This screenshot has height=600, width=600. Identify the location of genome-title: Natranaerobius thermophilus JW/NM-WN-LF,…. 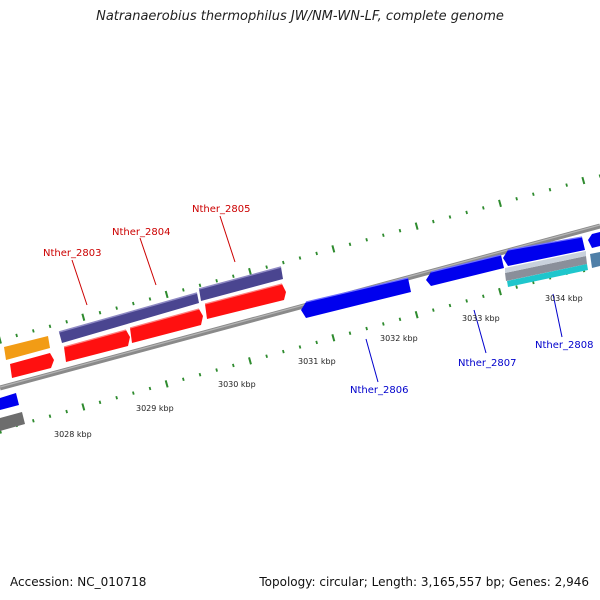
(300, 16).